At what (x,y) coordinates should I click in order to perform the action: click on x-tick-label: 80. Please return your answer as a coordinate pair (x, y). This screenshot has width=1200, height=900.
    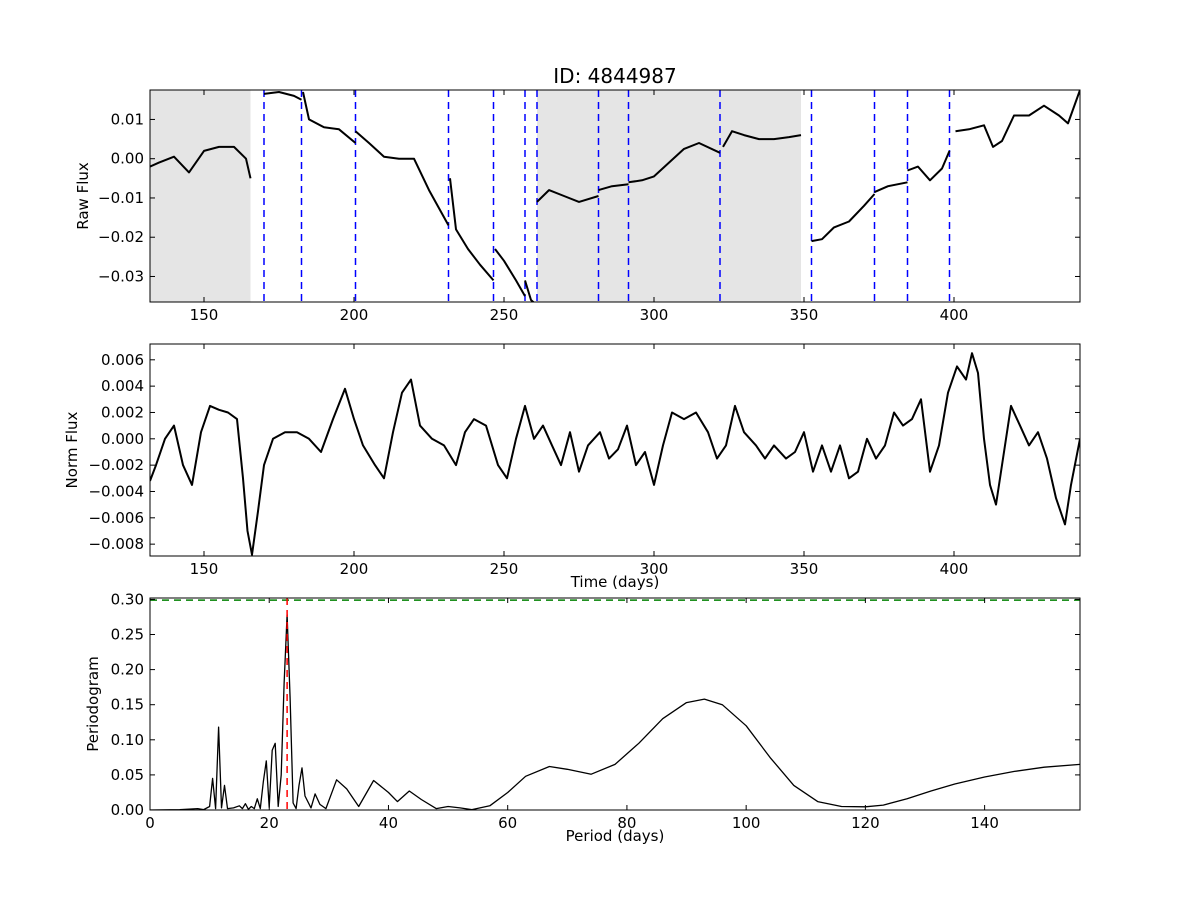
    Looking at the image, I should click on (626, 823).